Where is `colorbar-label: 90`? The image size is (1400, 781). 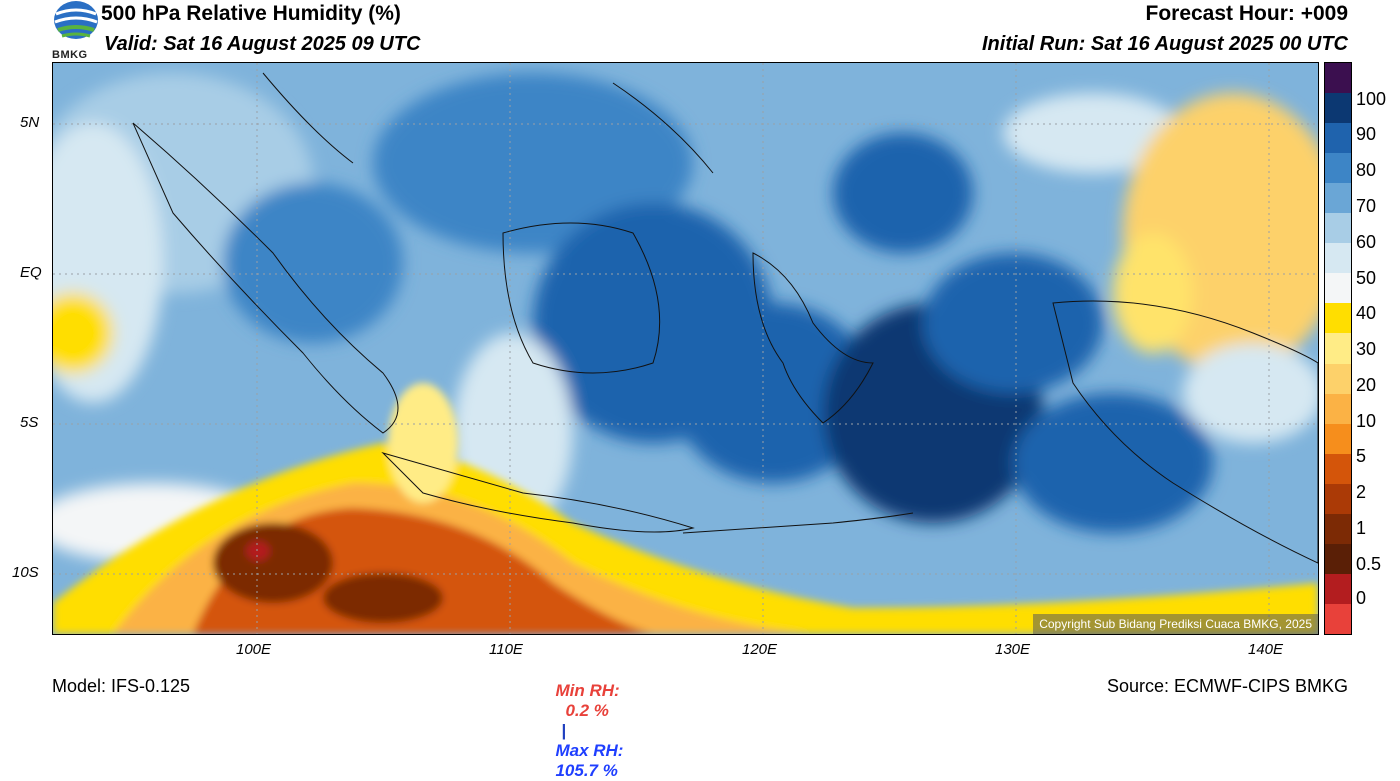 colorbar-label: 90 is located at coordinates (1366, 134).